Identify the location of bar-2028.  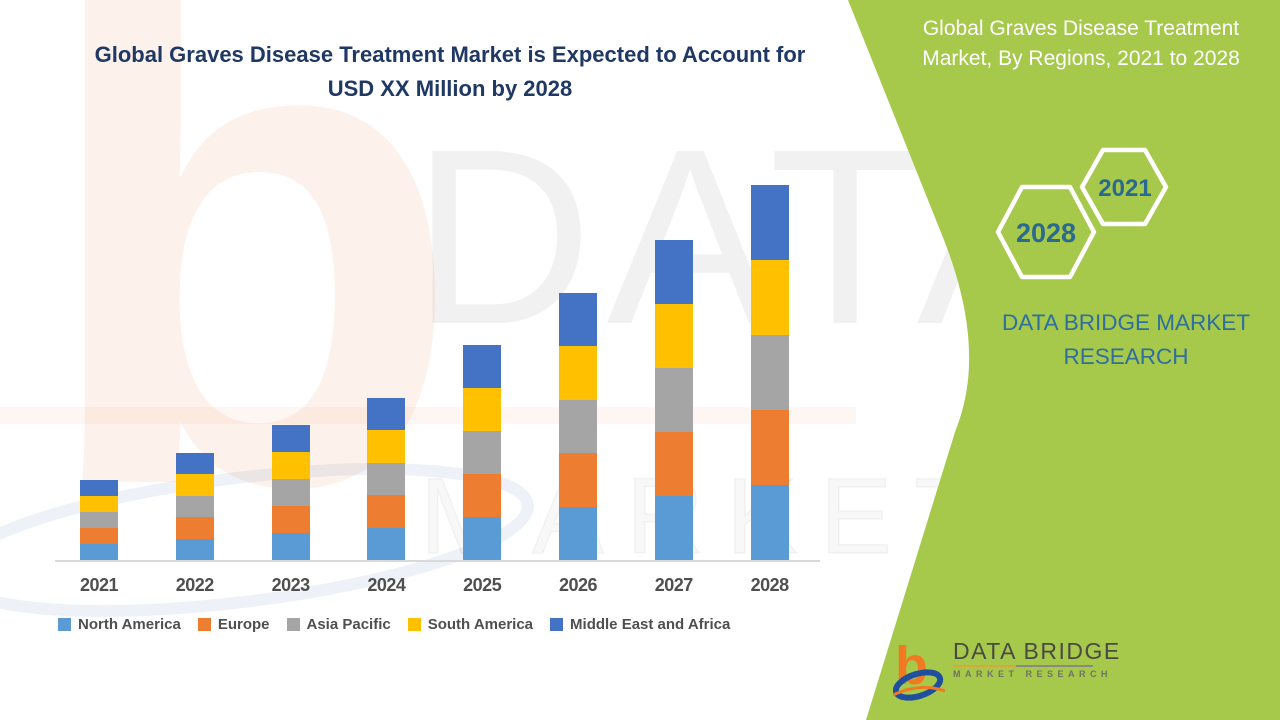
(769, 372).